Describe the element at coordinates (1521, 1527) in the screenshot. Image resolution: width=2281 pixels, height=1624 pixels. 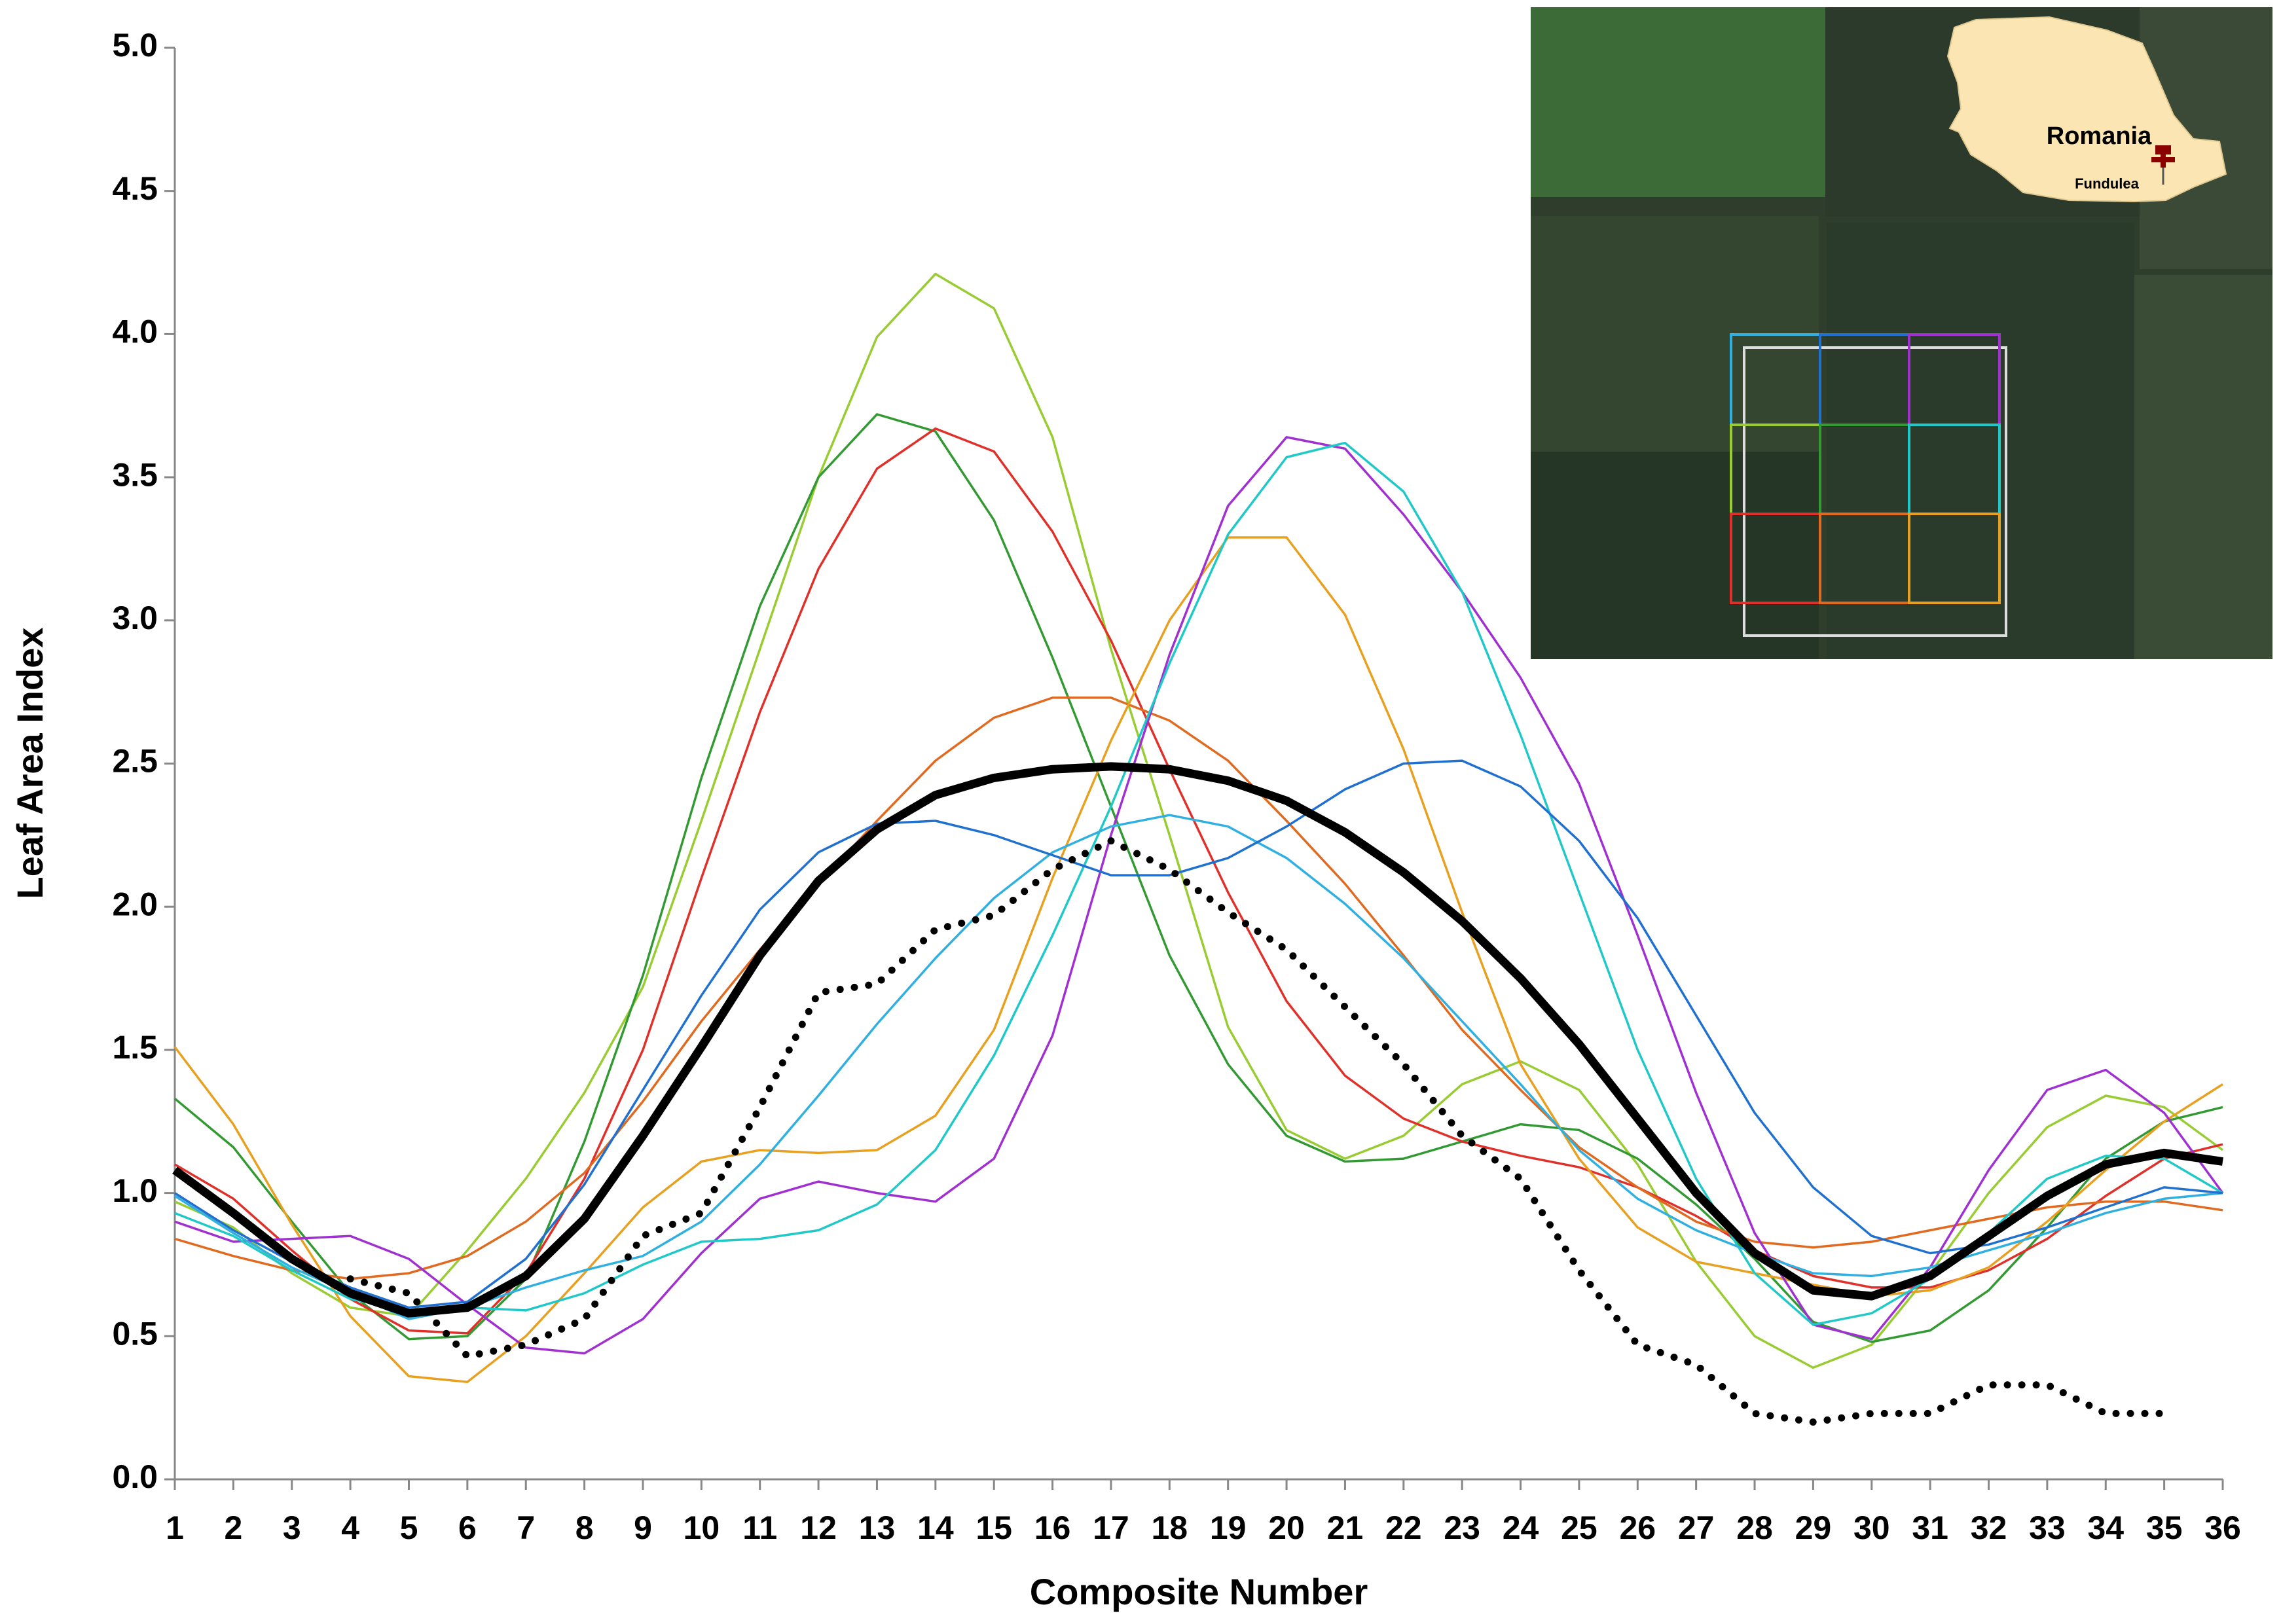
I see `x-tick-label: 24` at that location.